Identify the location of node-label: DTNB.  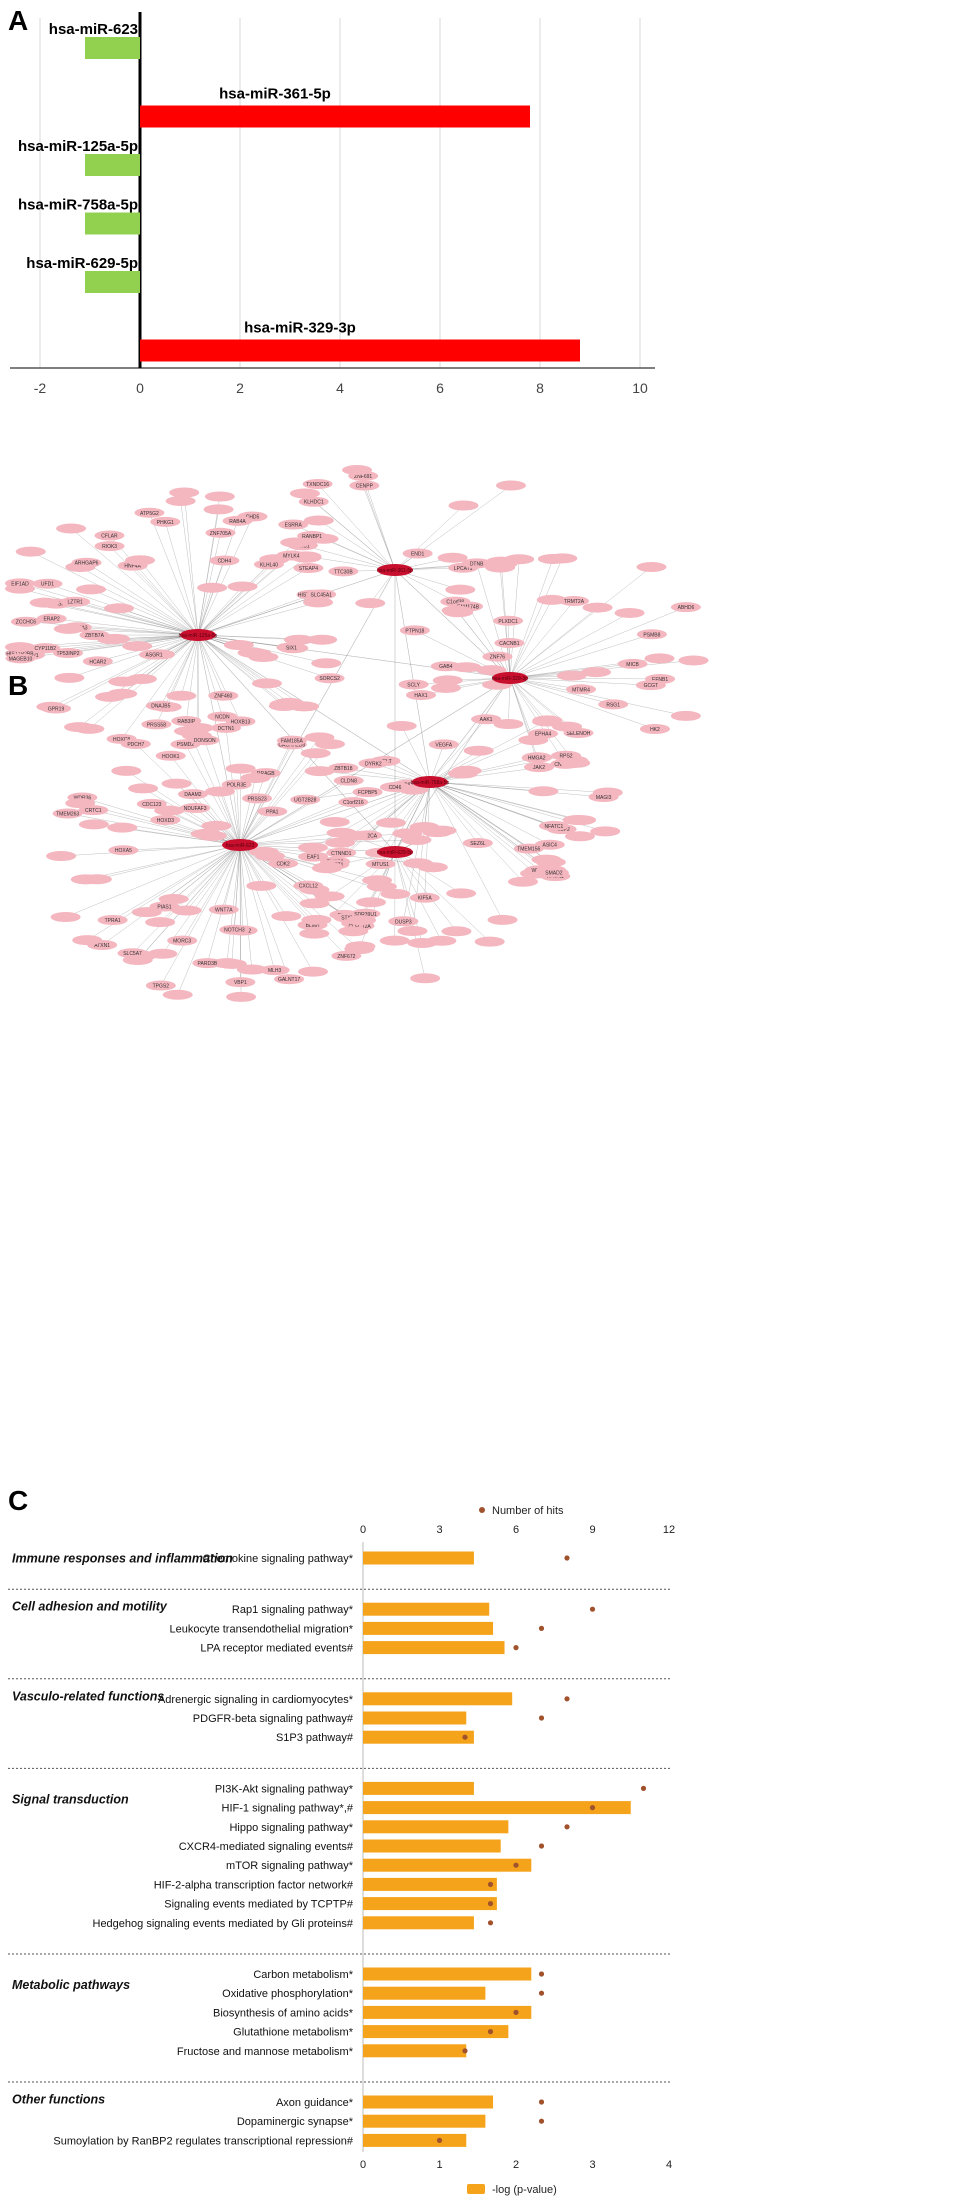
(477, 564).